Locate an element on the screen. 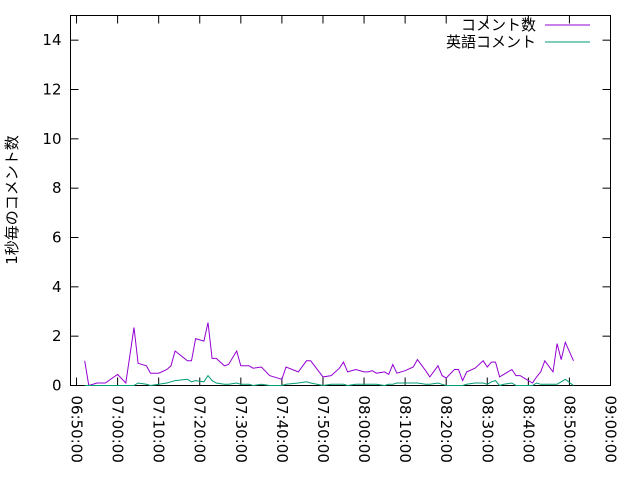  y-tick-label-6: 6 is located at coordinates (57, 238).